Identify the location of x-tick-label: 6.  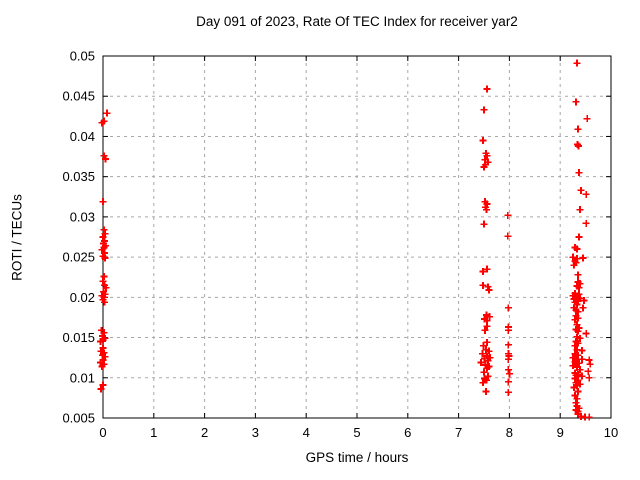
(407, 432).